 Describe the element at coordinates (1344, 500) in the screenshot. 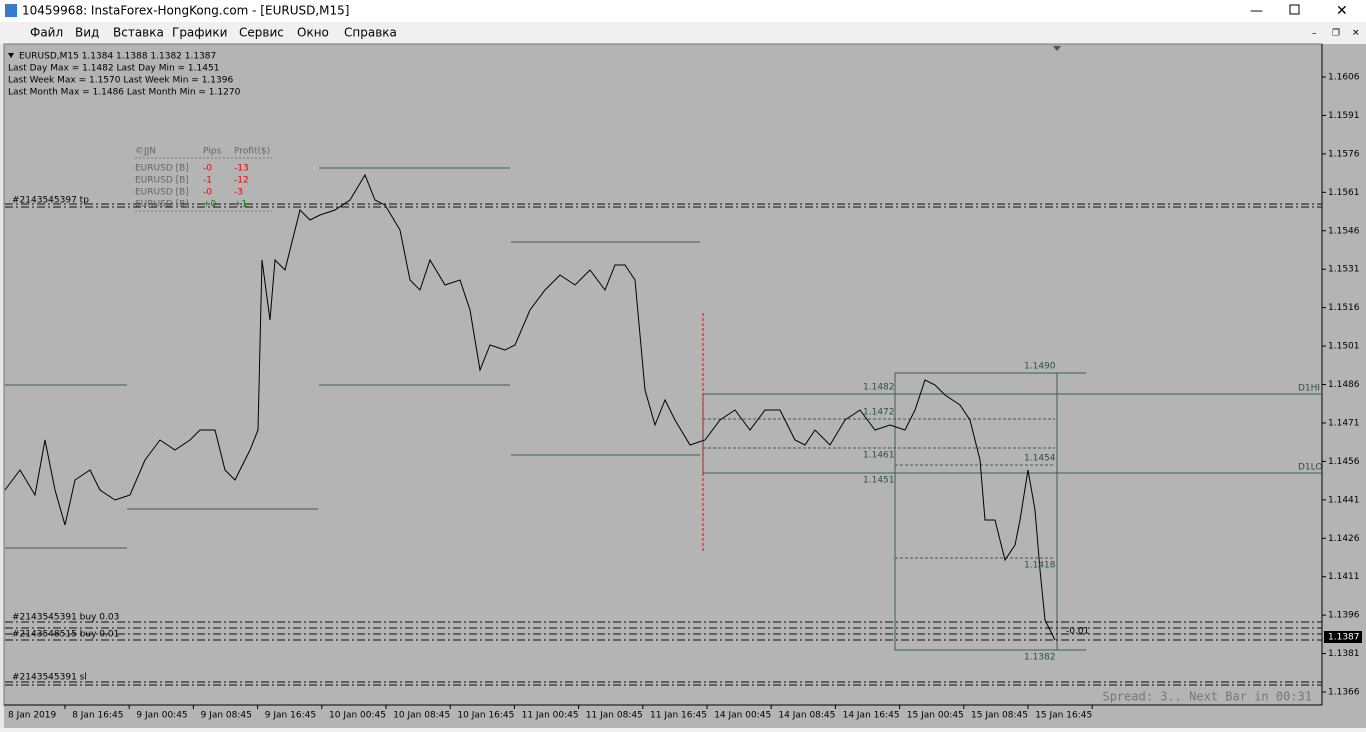

I see `price-label: 1.1441` at that location.